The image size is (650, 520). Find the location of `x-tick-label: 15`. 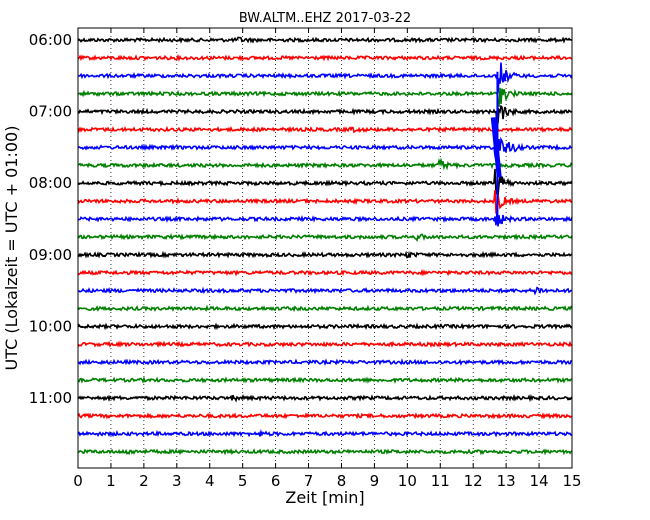

x-tick-label: 15 is located at coordinates (571, 481).